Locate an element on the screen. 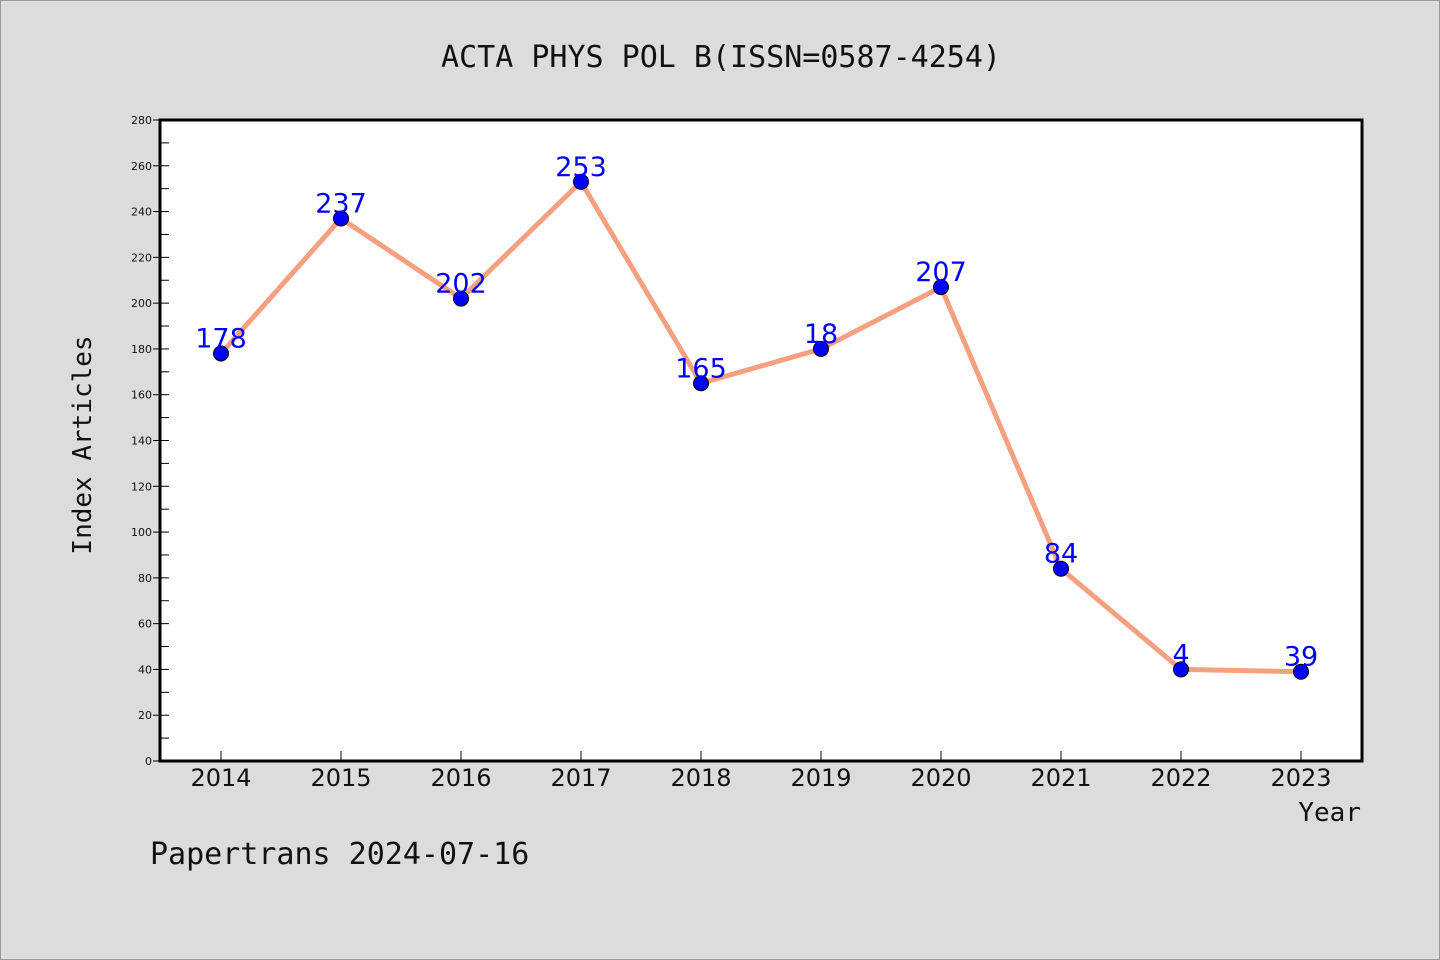 The image size is (1440, 960). y-tick-label: 80 is located at coordinates (145, 578).